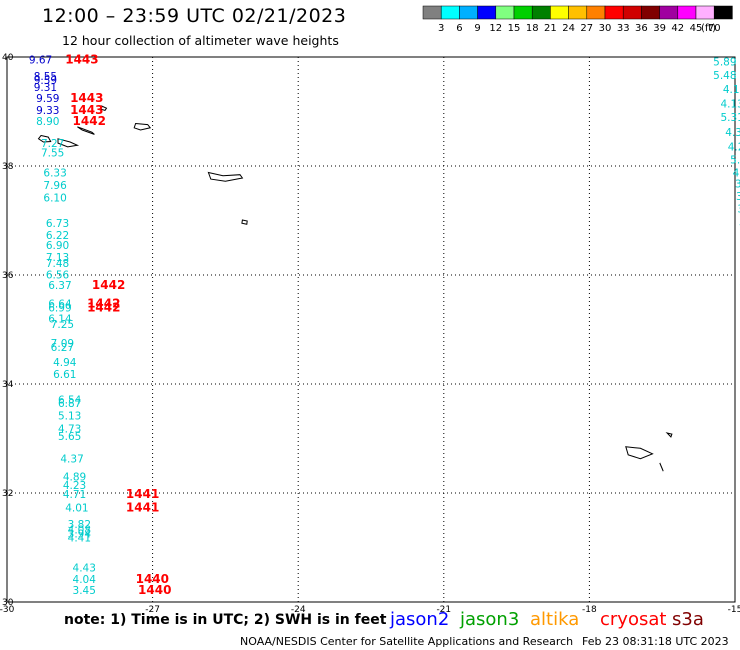 The width and height of the screenshot is (740, 650). What do you see at coordinates (154, 590) in the screenshot?
I see `pass-time-label: 1440` at bounding box center [154, 590].